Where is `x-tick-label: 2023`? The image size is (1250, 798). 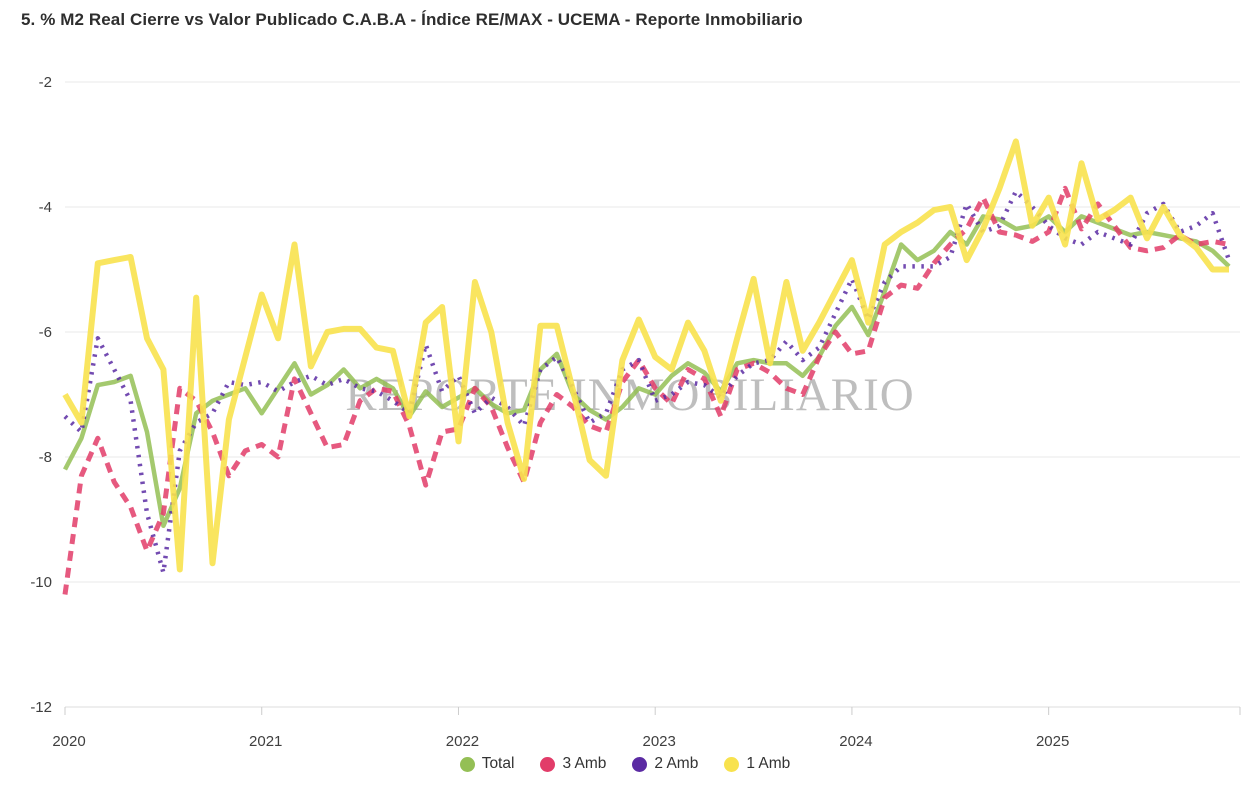 x-tick-label: 2023 is located at coordinates (659, 741).